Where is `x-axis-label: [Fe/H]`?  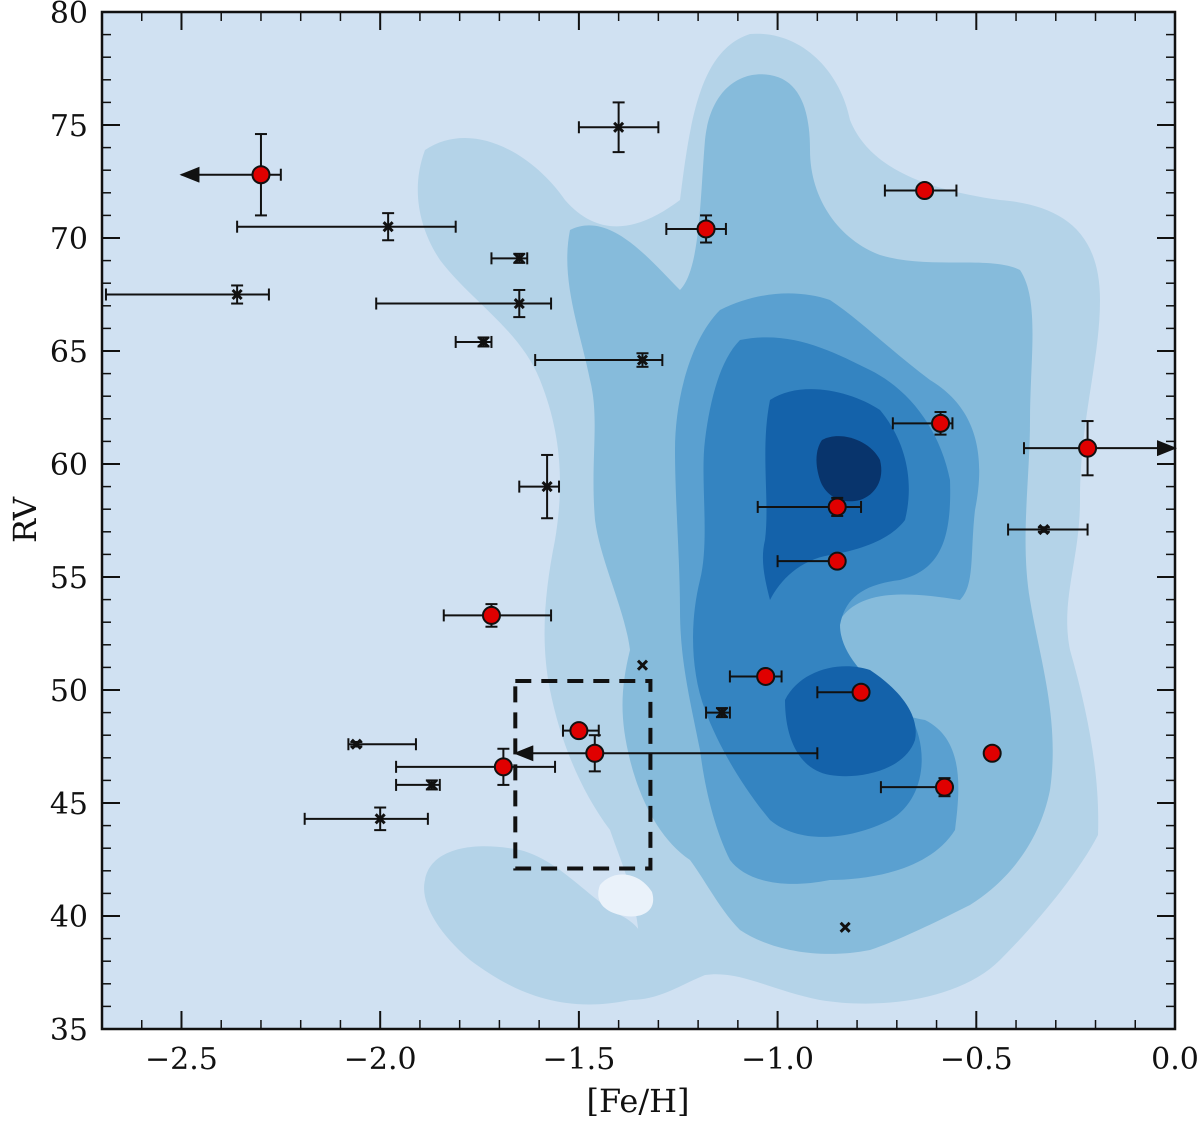
x-axis-label: [Fe/H] is located at coordinates (637, 1101).